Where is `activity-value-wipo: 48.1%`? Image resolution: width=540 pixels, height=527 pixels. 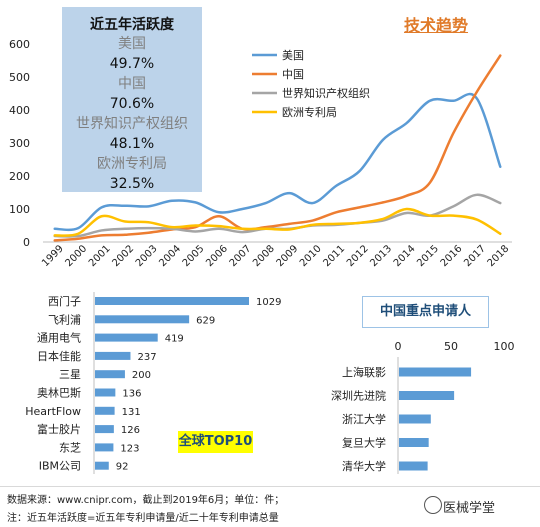
activity-value-wipo: 48.1% is located at coordinates (132, 144).